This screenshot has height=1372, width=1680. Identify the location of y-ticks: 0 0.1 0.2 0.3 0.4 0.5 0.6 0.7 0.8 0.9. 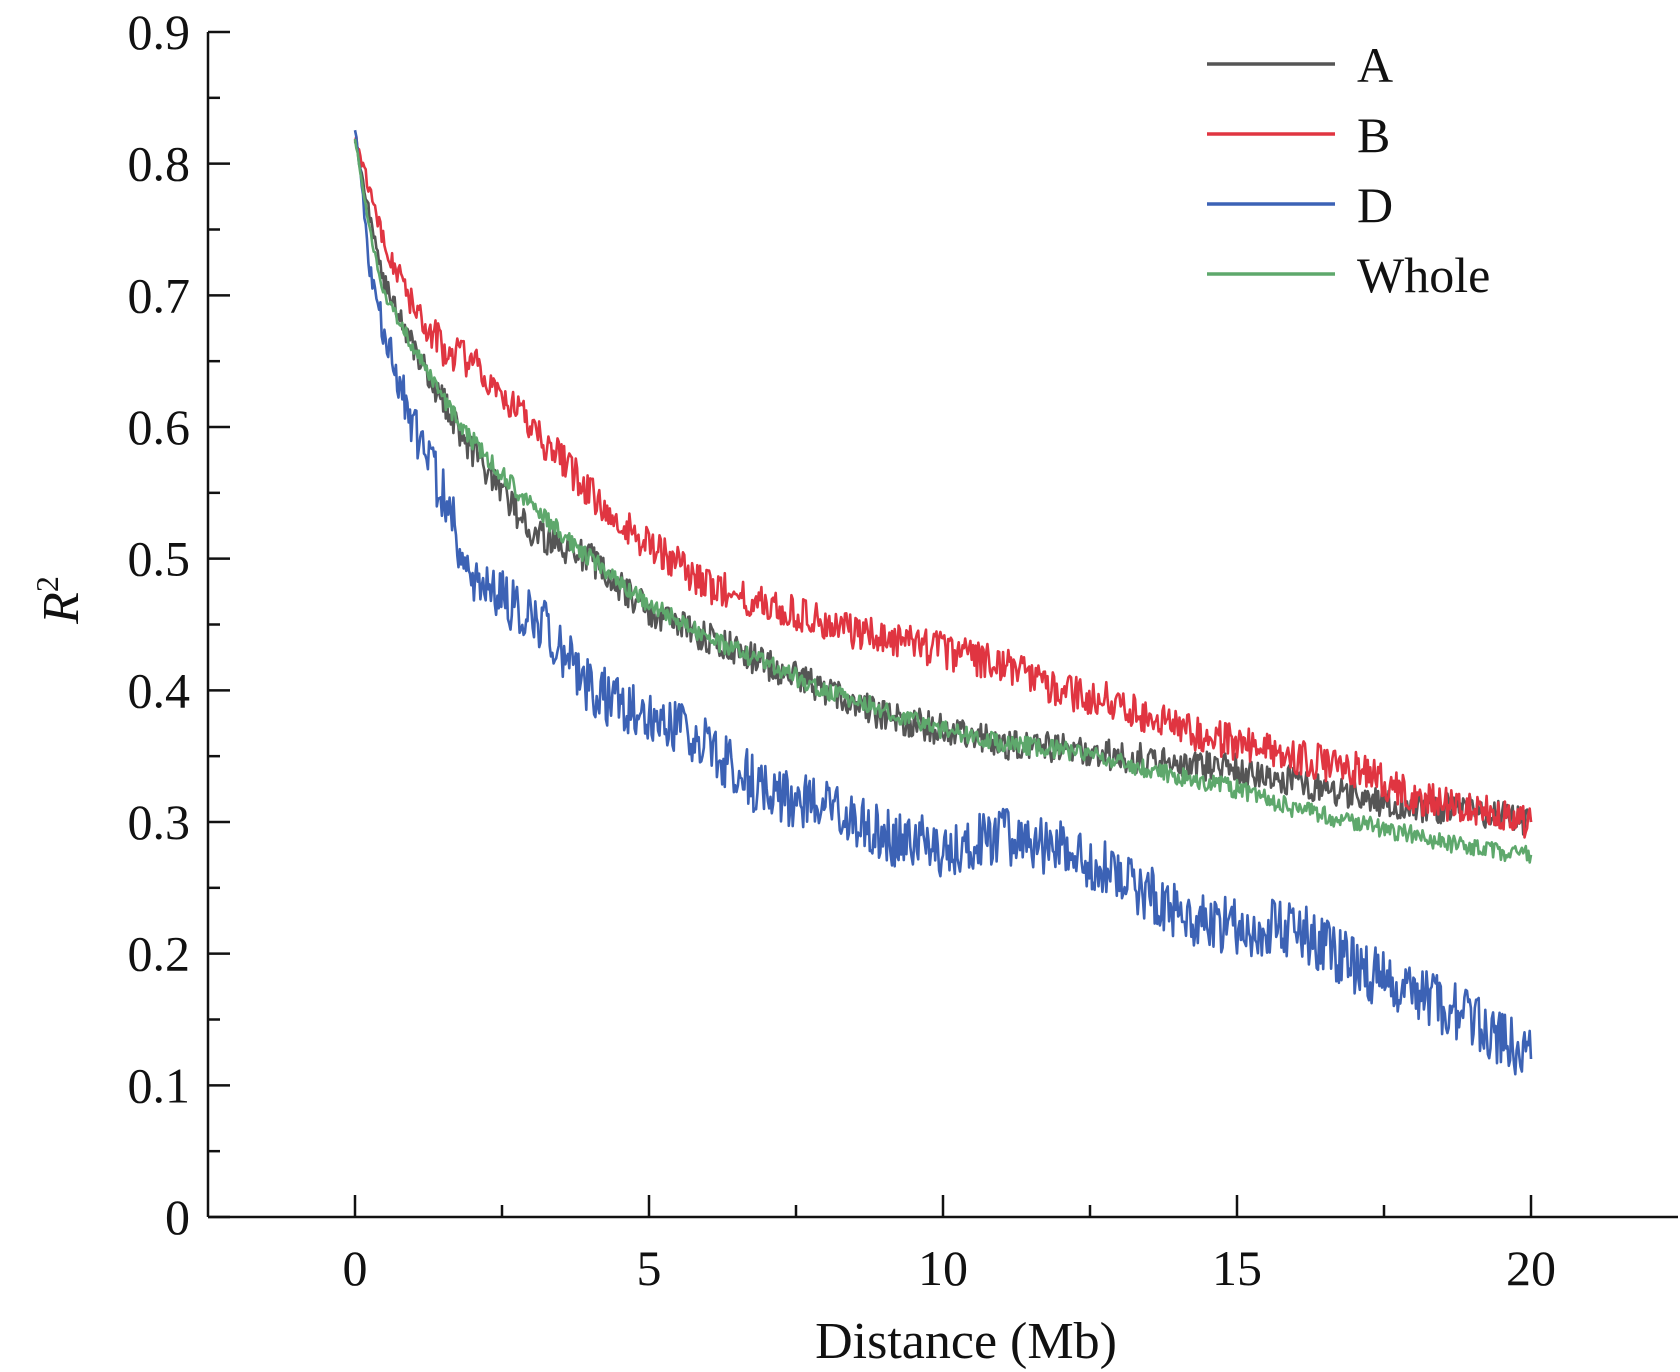
(179, 624).